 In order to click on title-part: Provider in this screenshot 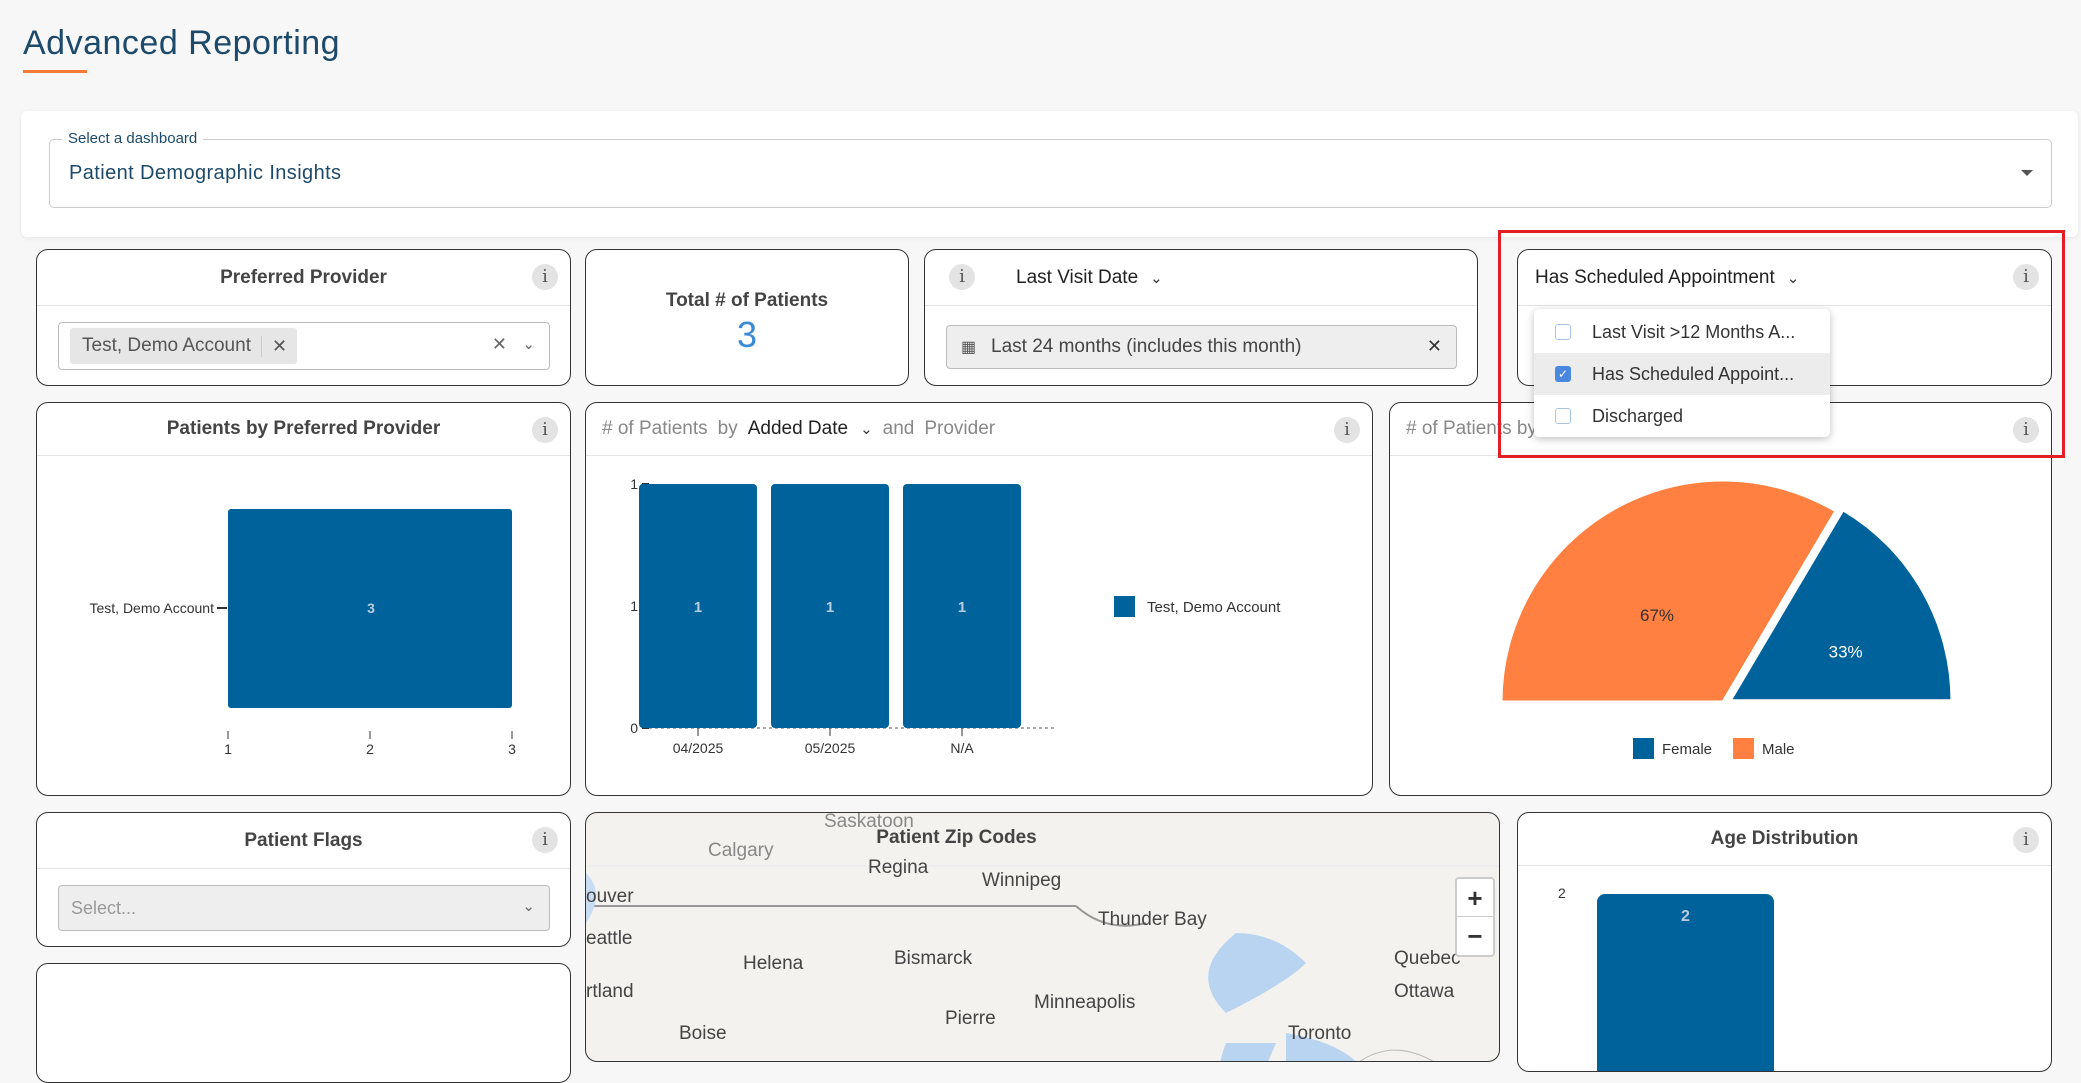, I will do `click(960, 428)`.